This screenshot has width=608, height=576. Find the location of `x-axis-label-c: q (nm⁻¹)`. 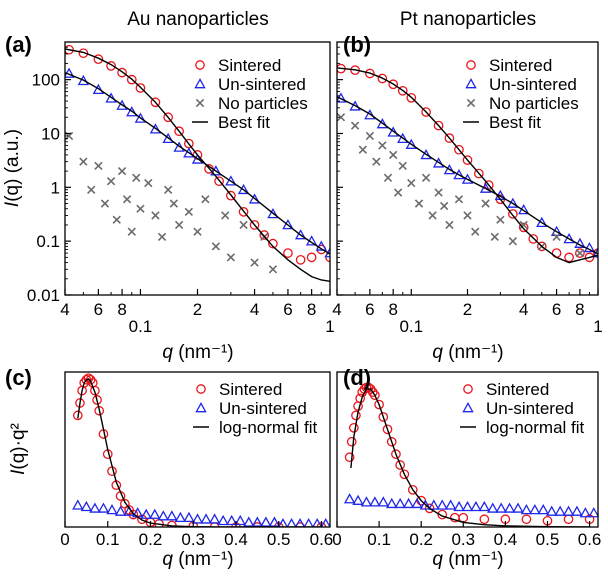

x-axis-label-c: q (nm⁻¹) is located at coordinates (197, 559).